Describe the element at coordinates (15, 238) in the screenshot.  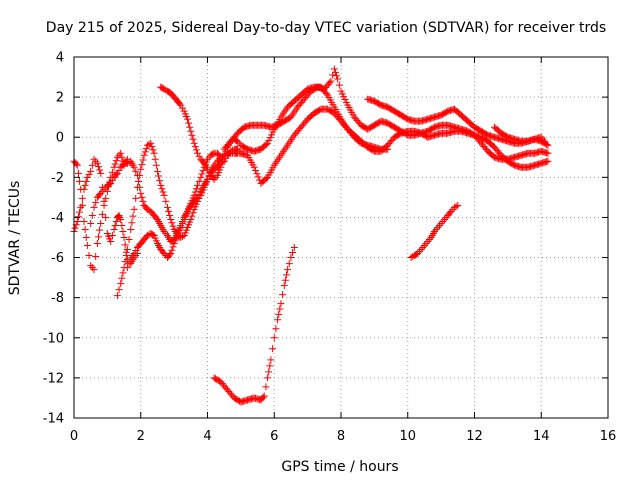
I see `y-axis-label: SDTVAR / TECUs` at that location.